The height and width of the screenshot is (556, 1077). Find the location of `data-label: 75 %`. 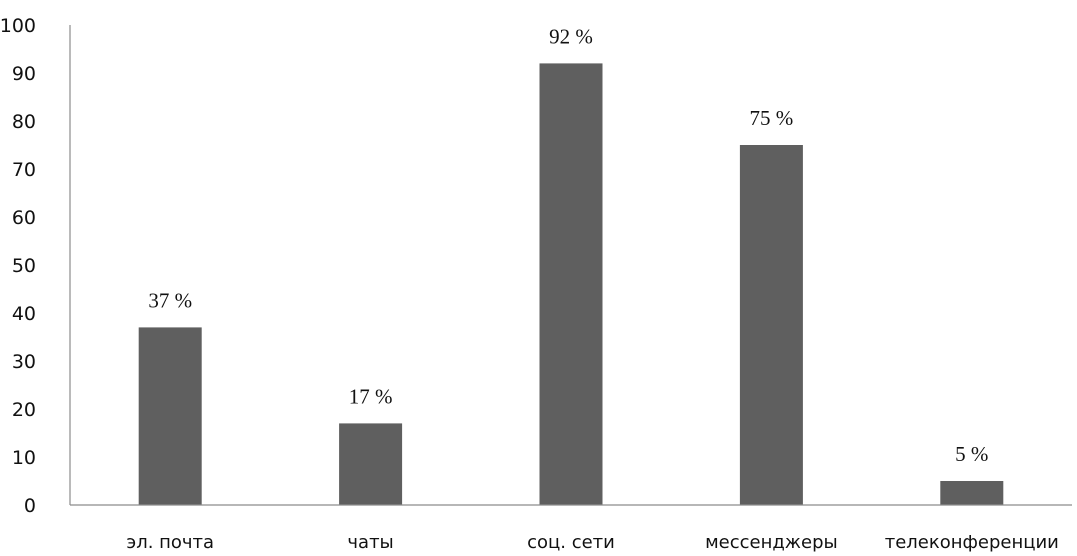

data-label: 75 % is located at coordinates (772, 118).